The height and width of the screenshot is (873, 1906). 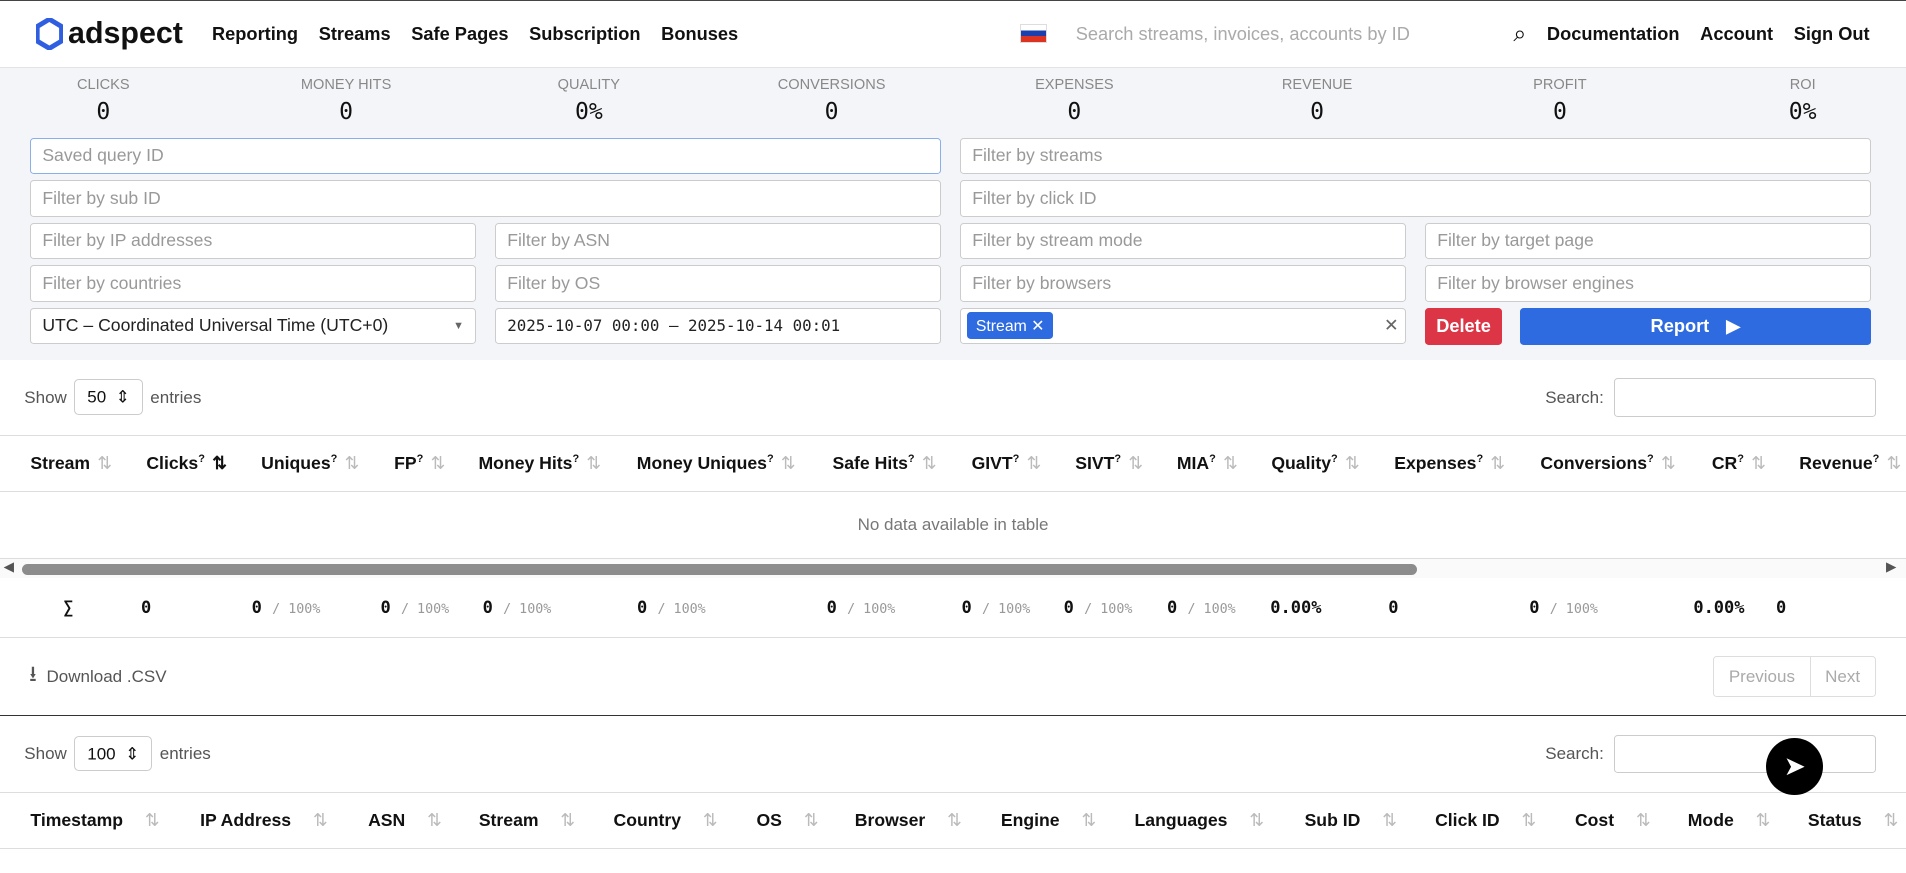 What do you see at coordinates (1837, 464) in the screenshot?
I see `column-header: Revenue? ⇅` at bounding box center [1837, 464].